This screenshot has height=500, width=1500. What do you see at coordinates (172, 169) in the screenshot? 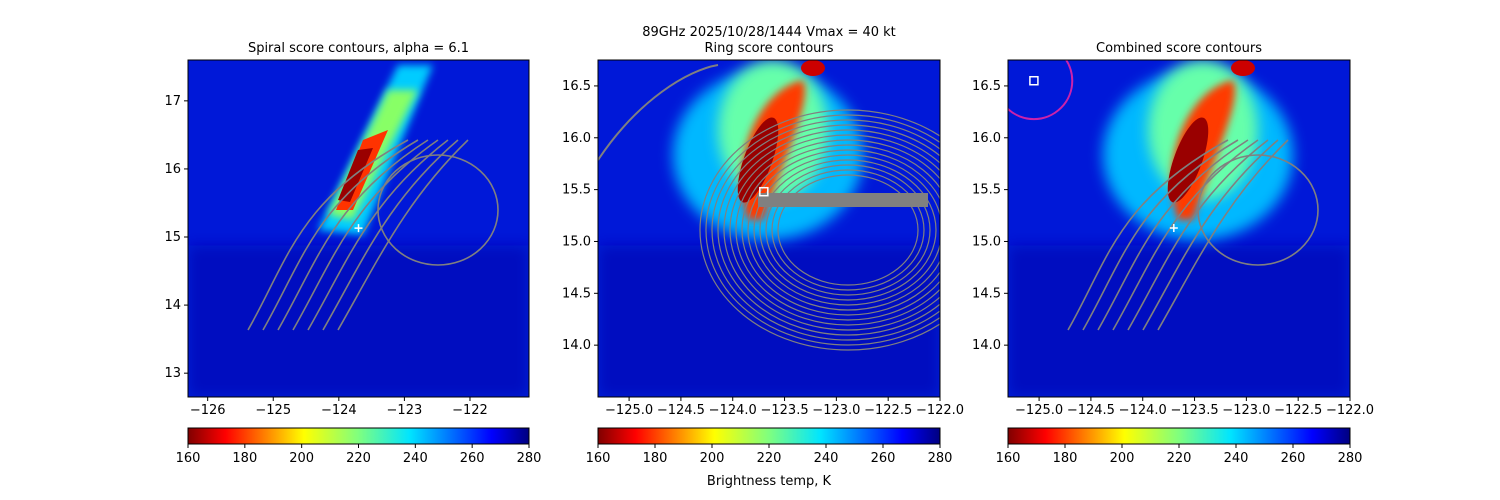
I see `y-tick-label: 16` at bounding box center [172, 169].